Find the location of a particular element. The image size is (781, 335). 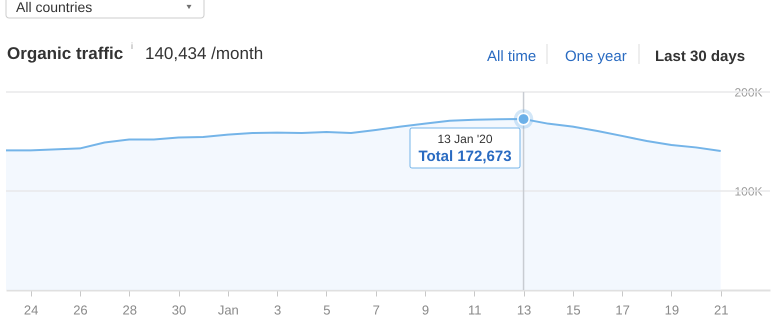

x-tick-label: 26 is located at coordinates (80, 310).